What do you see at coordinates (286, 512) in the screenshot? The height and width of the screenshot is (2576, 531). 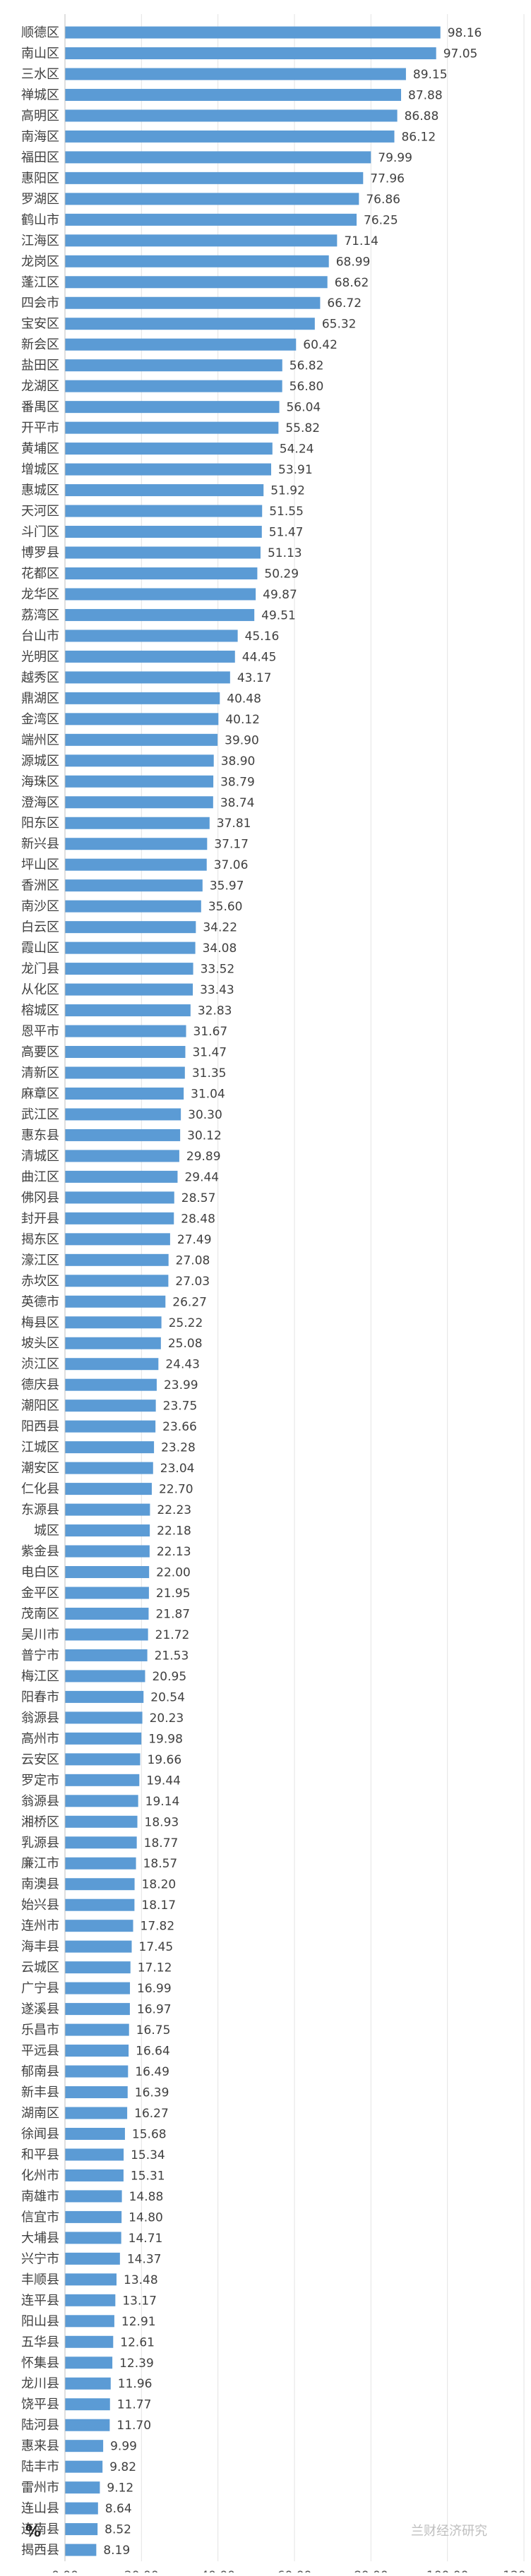 I see `data-label: 51.55` at bounding box center [286, 512].